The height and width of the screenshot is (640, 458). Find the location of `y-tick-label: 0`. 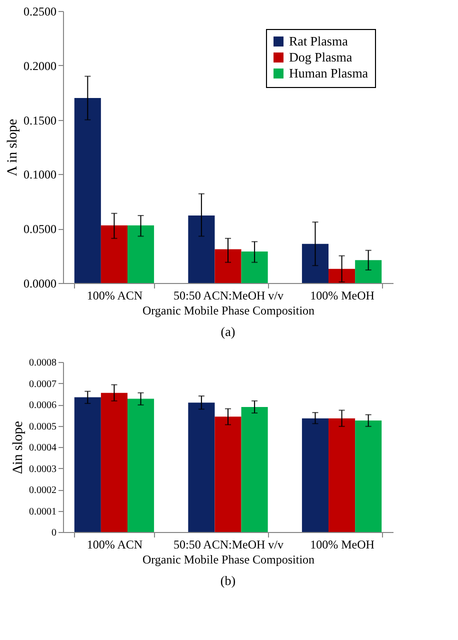

y-tick-label: 0 is located at coordinates (54, 533).